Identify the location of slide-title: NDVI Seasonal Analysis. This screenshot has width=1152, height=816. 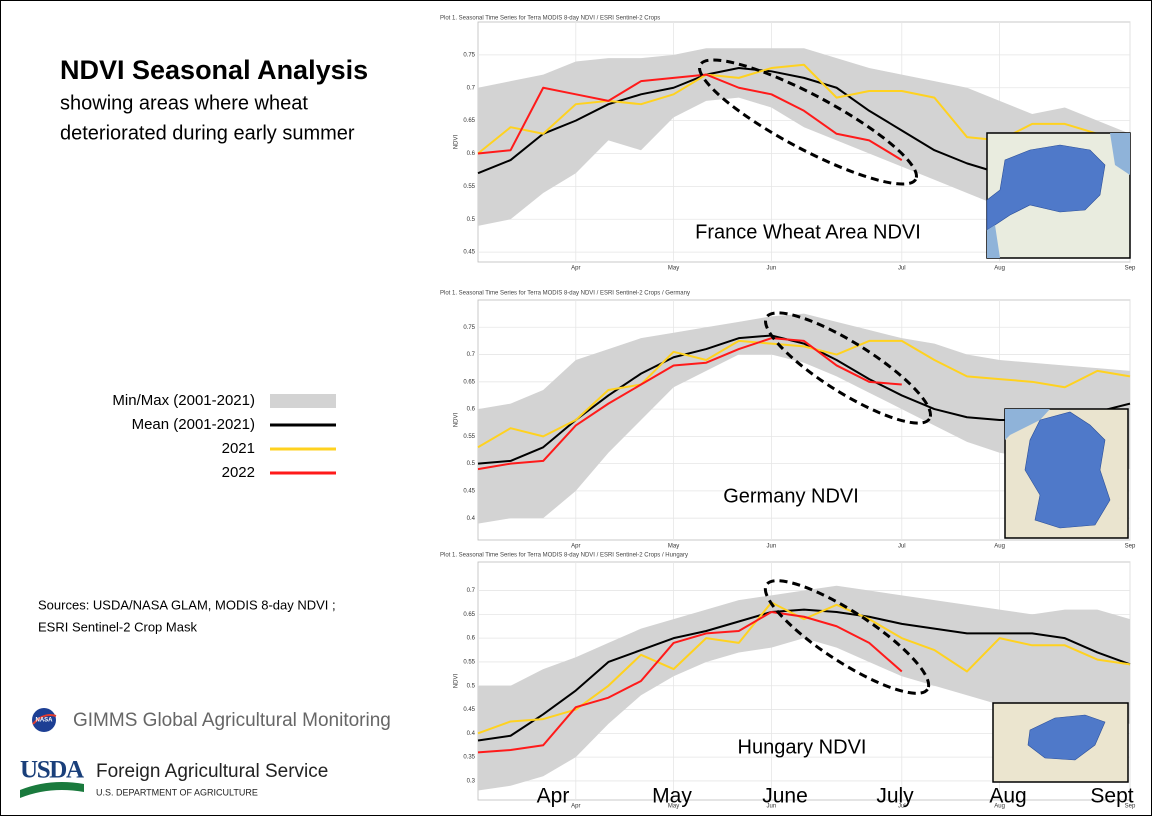
(214, 70).